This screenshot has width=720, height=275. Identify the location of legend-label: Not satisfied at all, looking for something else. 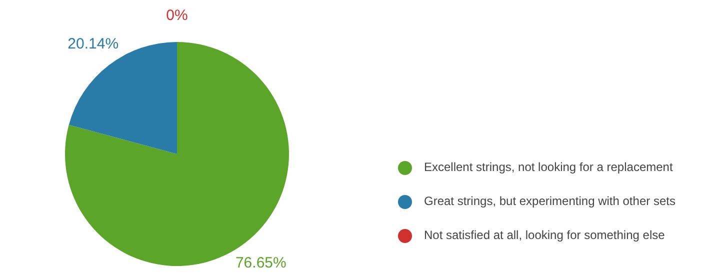
(545, 235).